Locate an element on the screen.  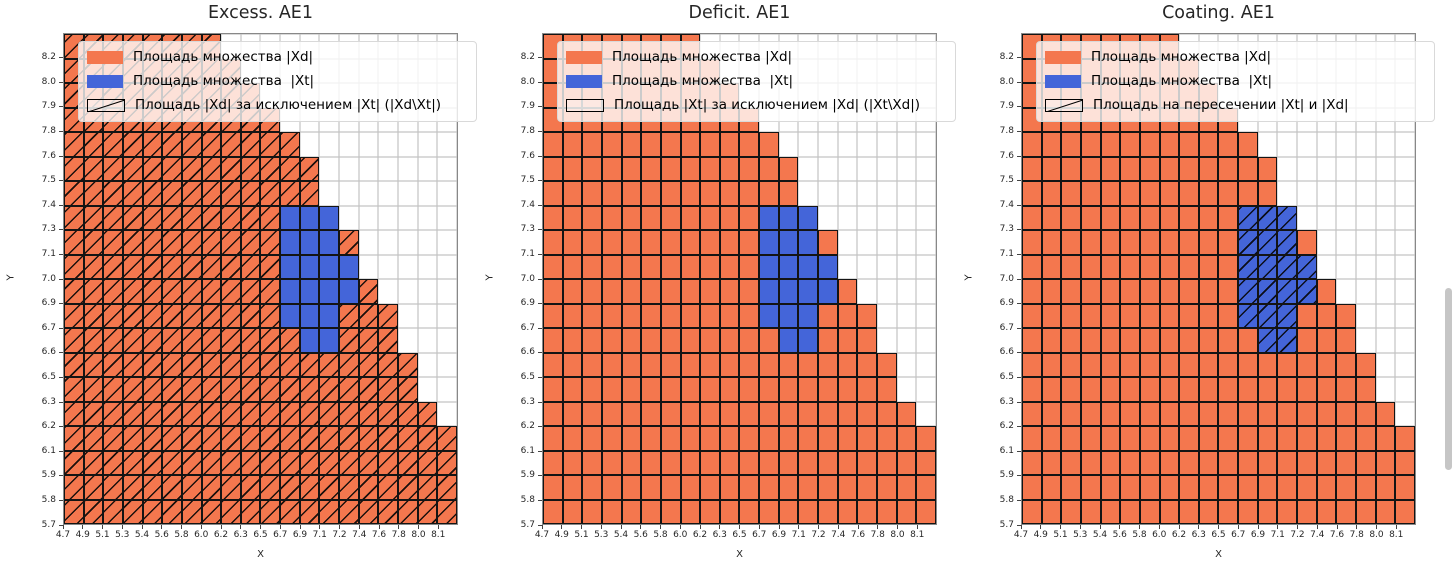
x-tick-label: 5.6 is located at coordinates (1119, 535).